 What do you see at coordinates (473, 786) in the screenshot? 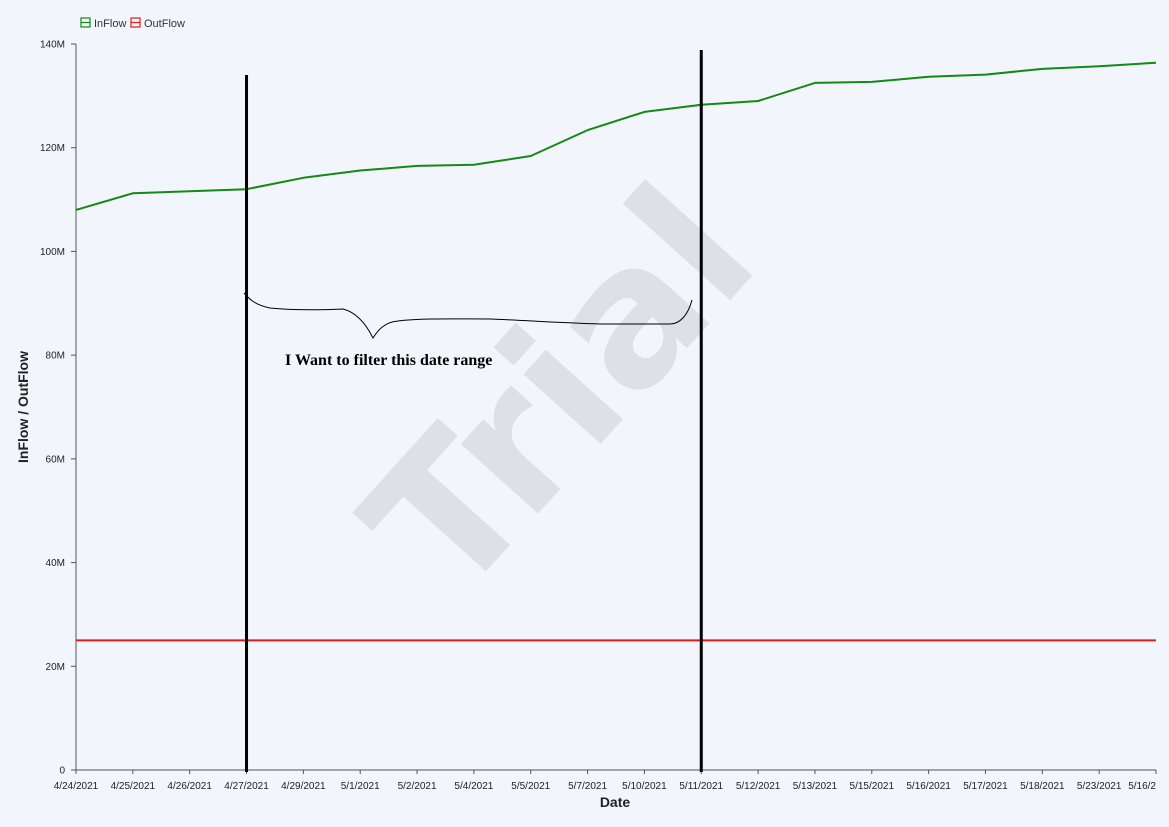
I see `x-tick-label: 5/4/2021` at bounding box center [473, 786].